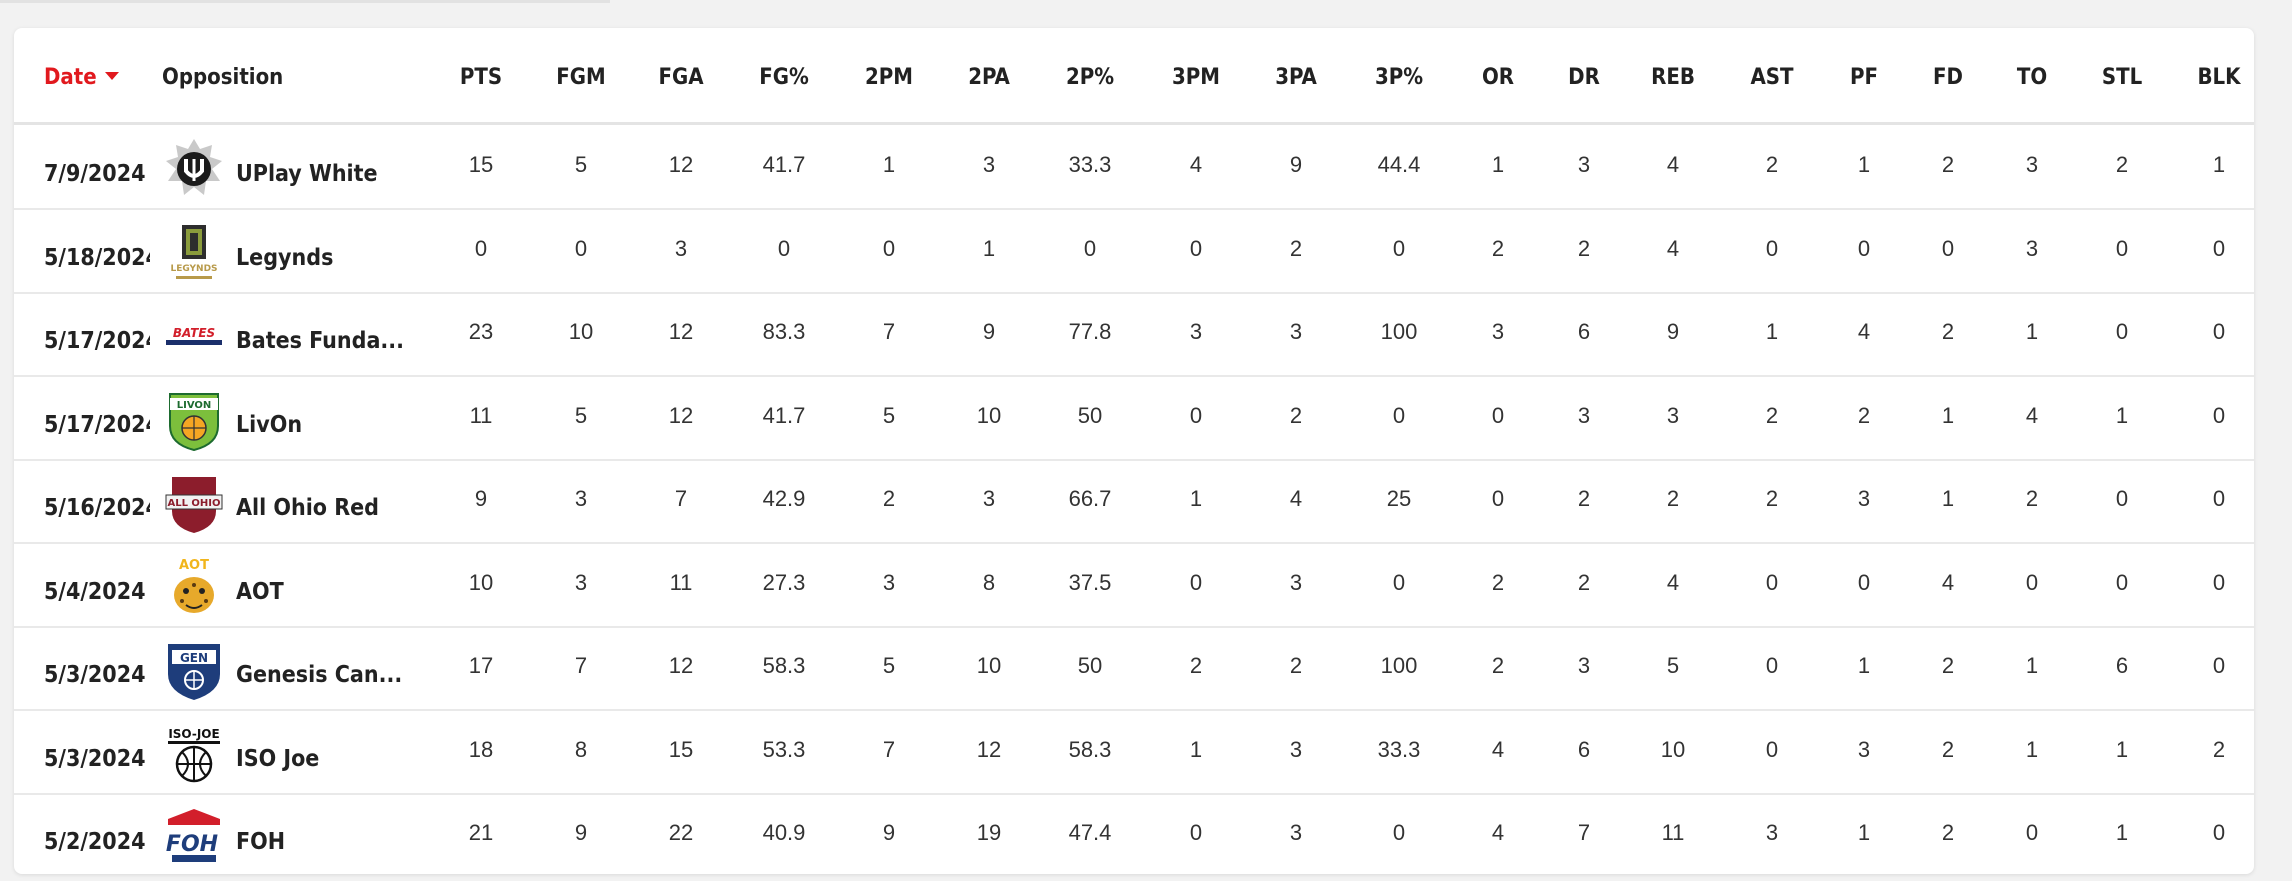 The height and width of the screenshot is (881, 2292). What do you see at coordinates (889, 832) in the screenshot?
I see `stat-cell-2pm: 9` at bounding box center [889, 832].